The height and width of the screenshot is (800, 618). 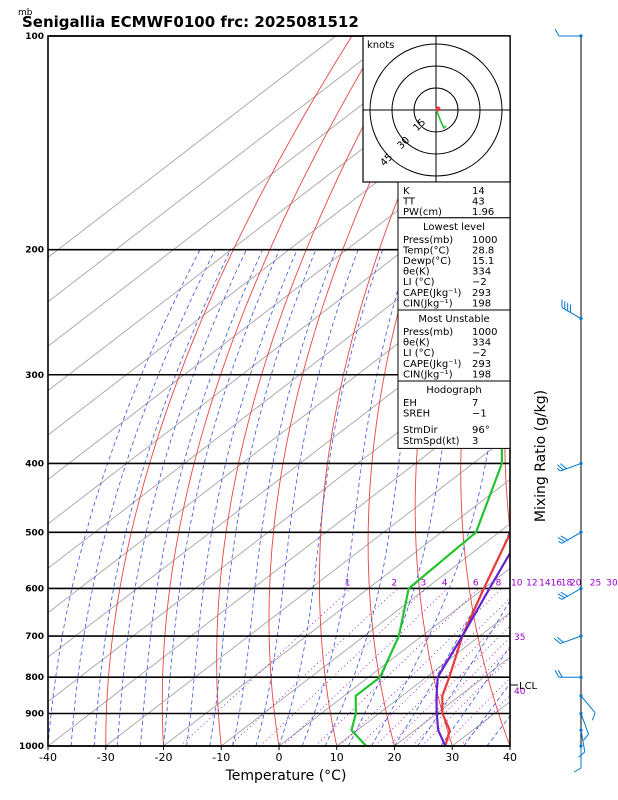 What do you see at coordinates (574, 400) in the screenshot?
I see `wind-profile` at bounding box center [574, 400].